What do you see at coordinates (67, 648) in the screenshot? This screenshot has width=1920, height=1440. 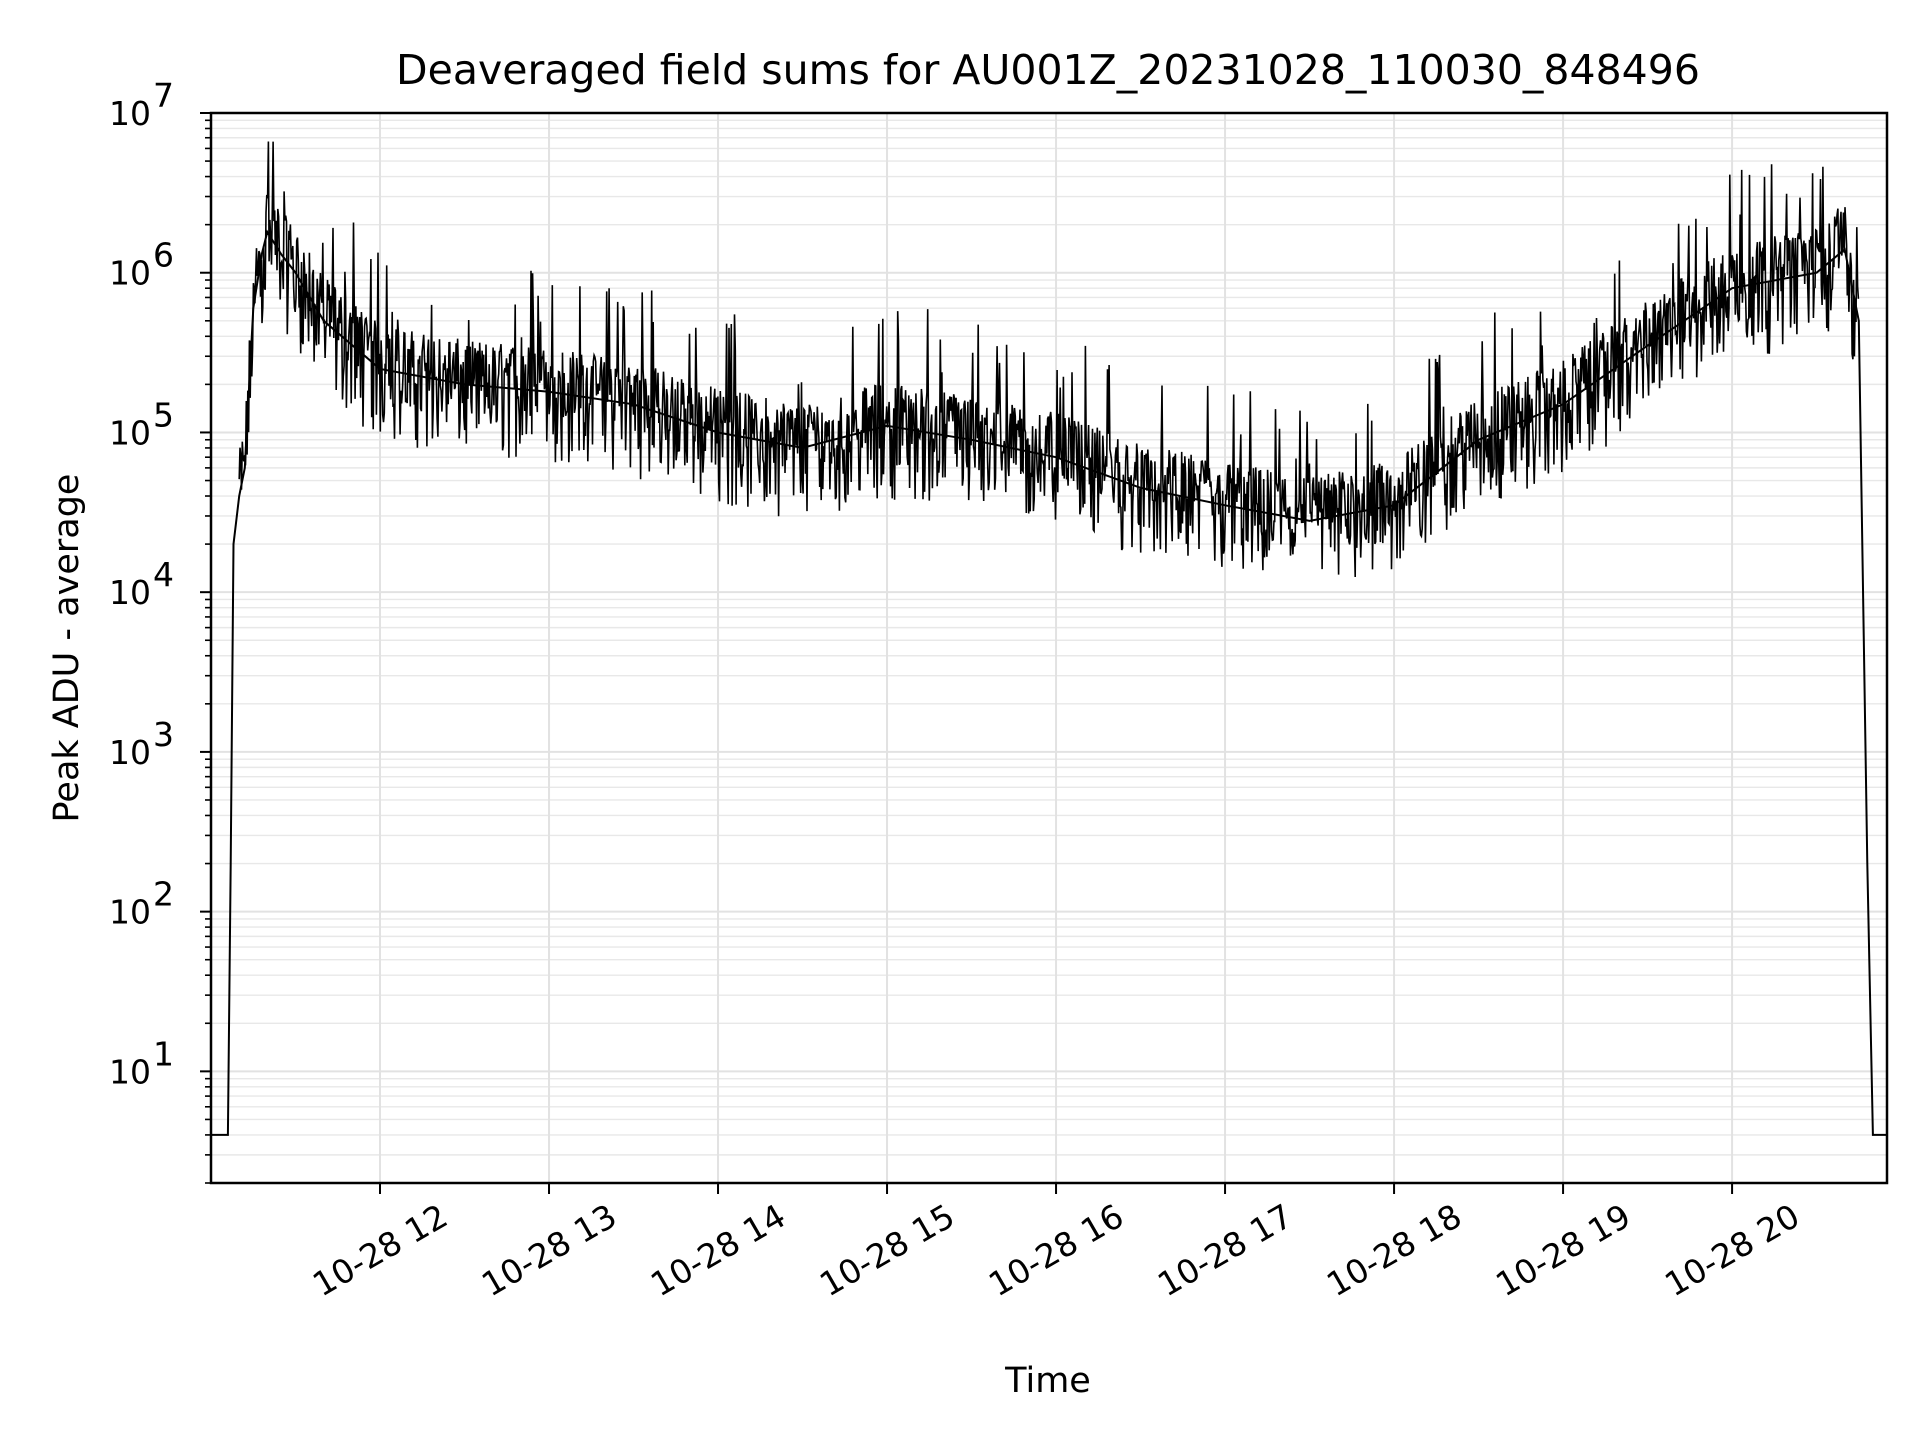 I see `y-axis-label: Peak ADU - average` at bounding box center [67, 648].